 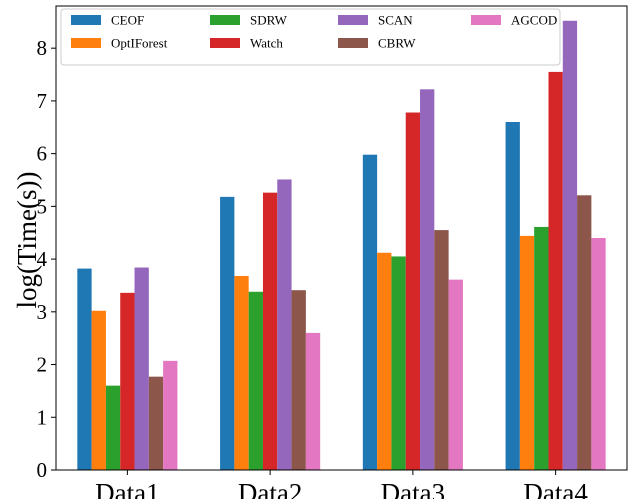 What do you see at coordinates (141, 368) in the screenshot?
I see `bar-scan-data1` at bounding box center [141, 368].